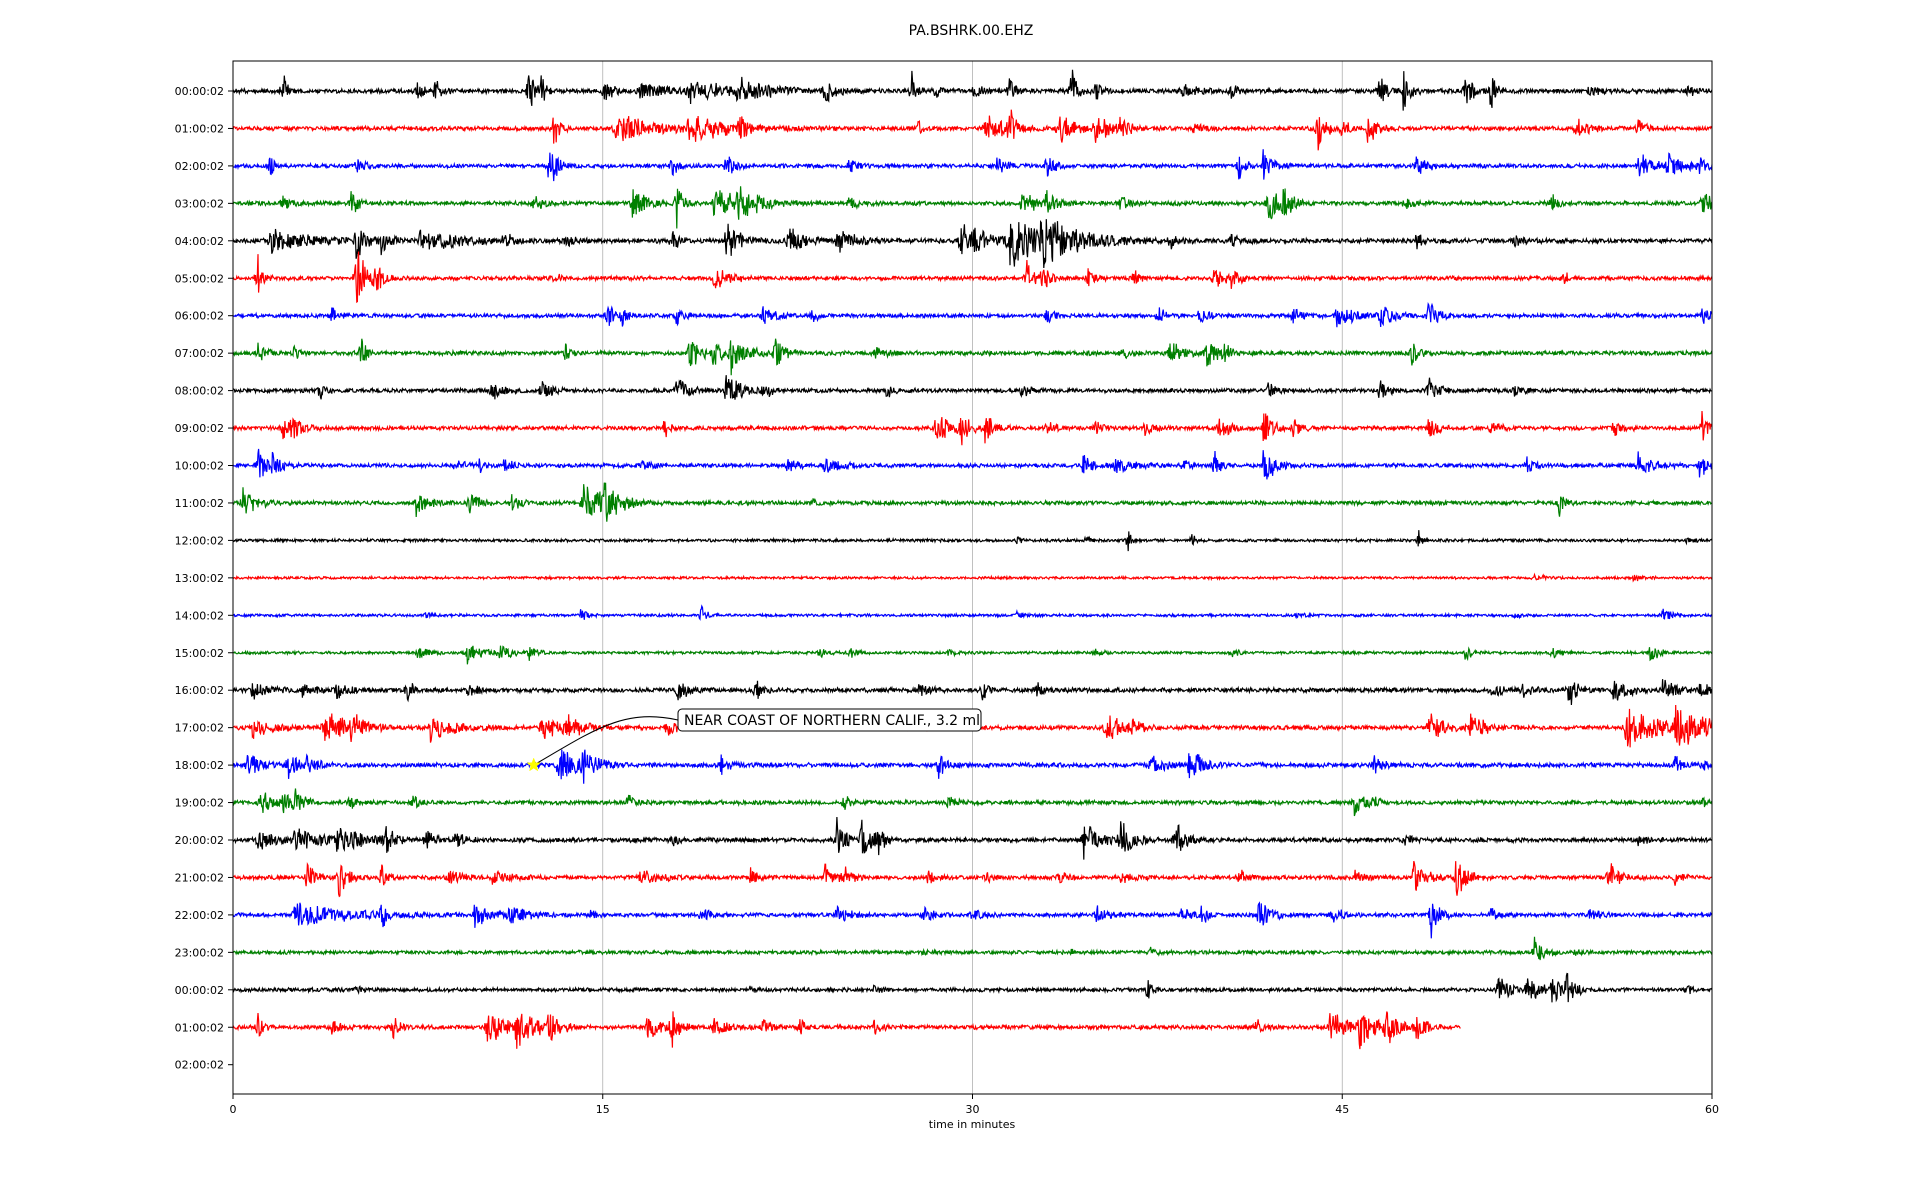  What do you see at coordinates (199, 1065) in the screenshot?
I see `row-label-26: 02:00:02` at bounding box center [199, 1065].